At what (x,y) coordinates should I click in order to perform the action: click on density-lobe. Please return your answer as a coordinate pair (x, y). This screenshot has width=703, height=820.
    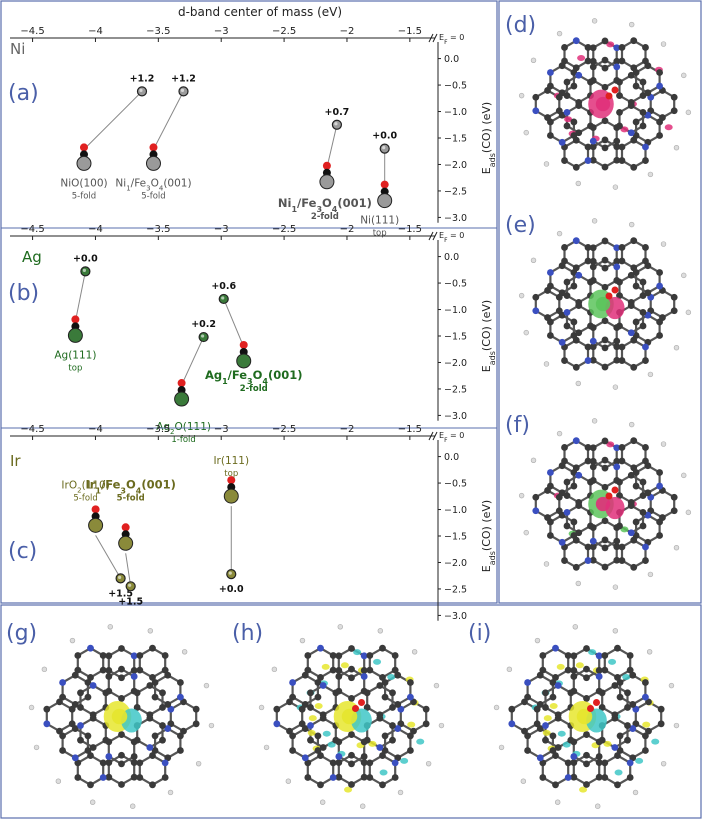
    Looking at the image, I should click on (561, 733).